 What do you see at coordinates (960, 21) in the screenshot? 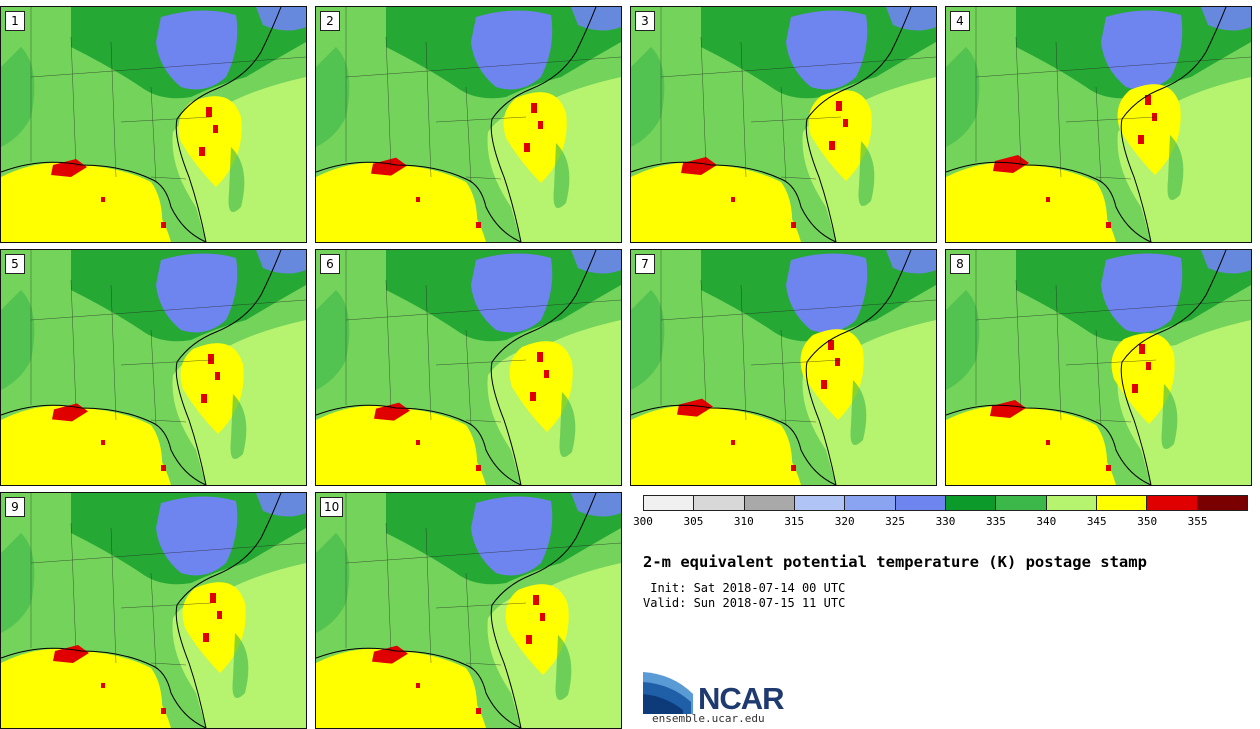
I see `member-number-label: 4` at bounding box center [960, 21].